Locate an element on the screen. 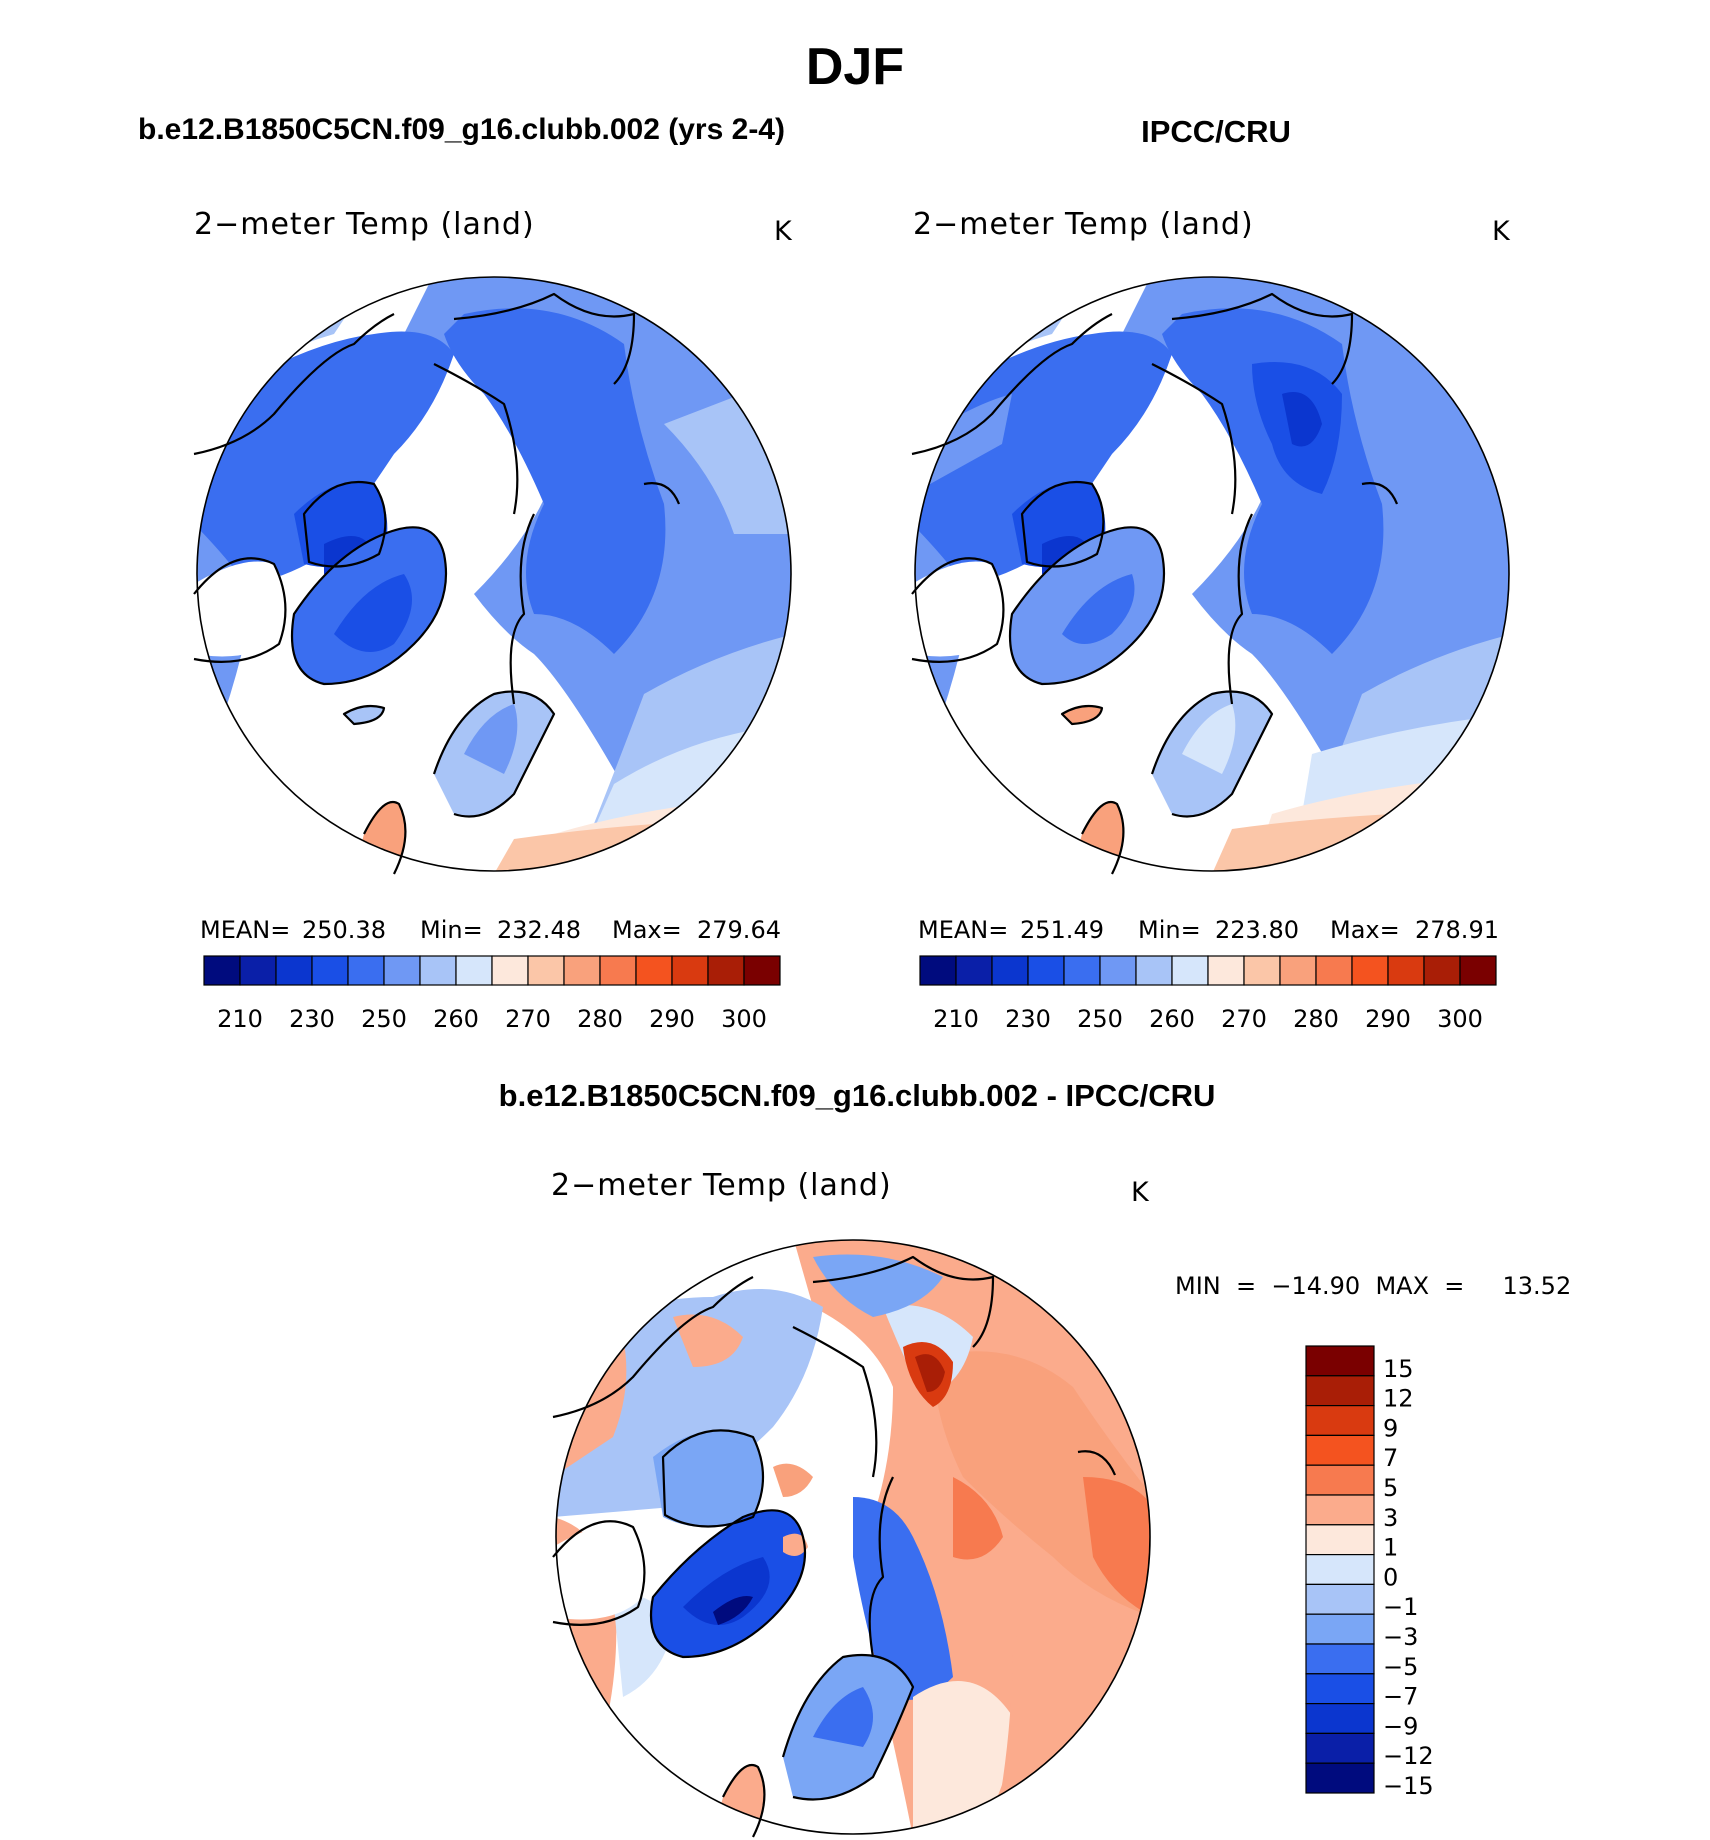  model-colorbar-label: 250 is located at coordinates (384, 1019).